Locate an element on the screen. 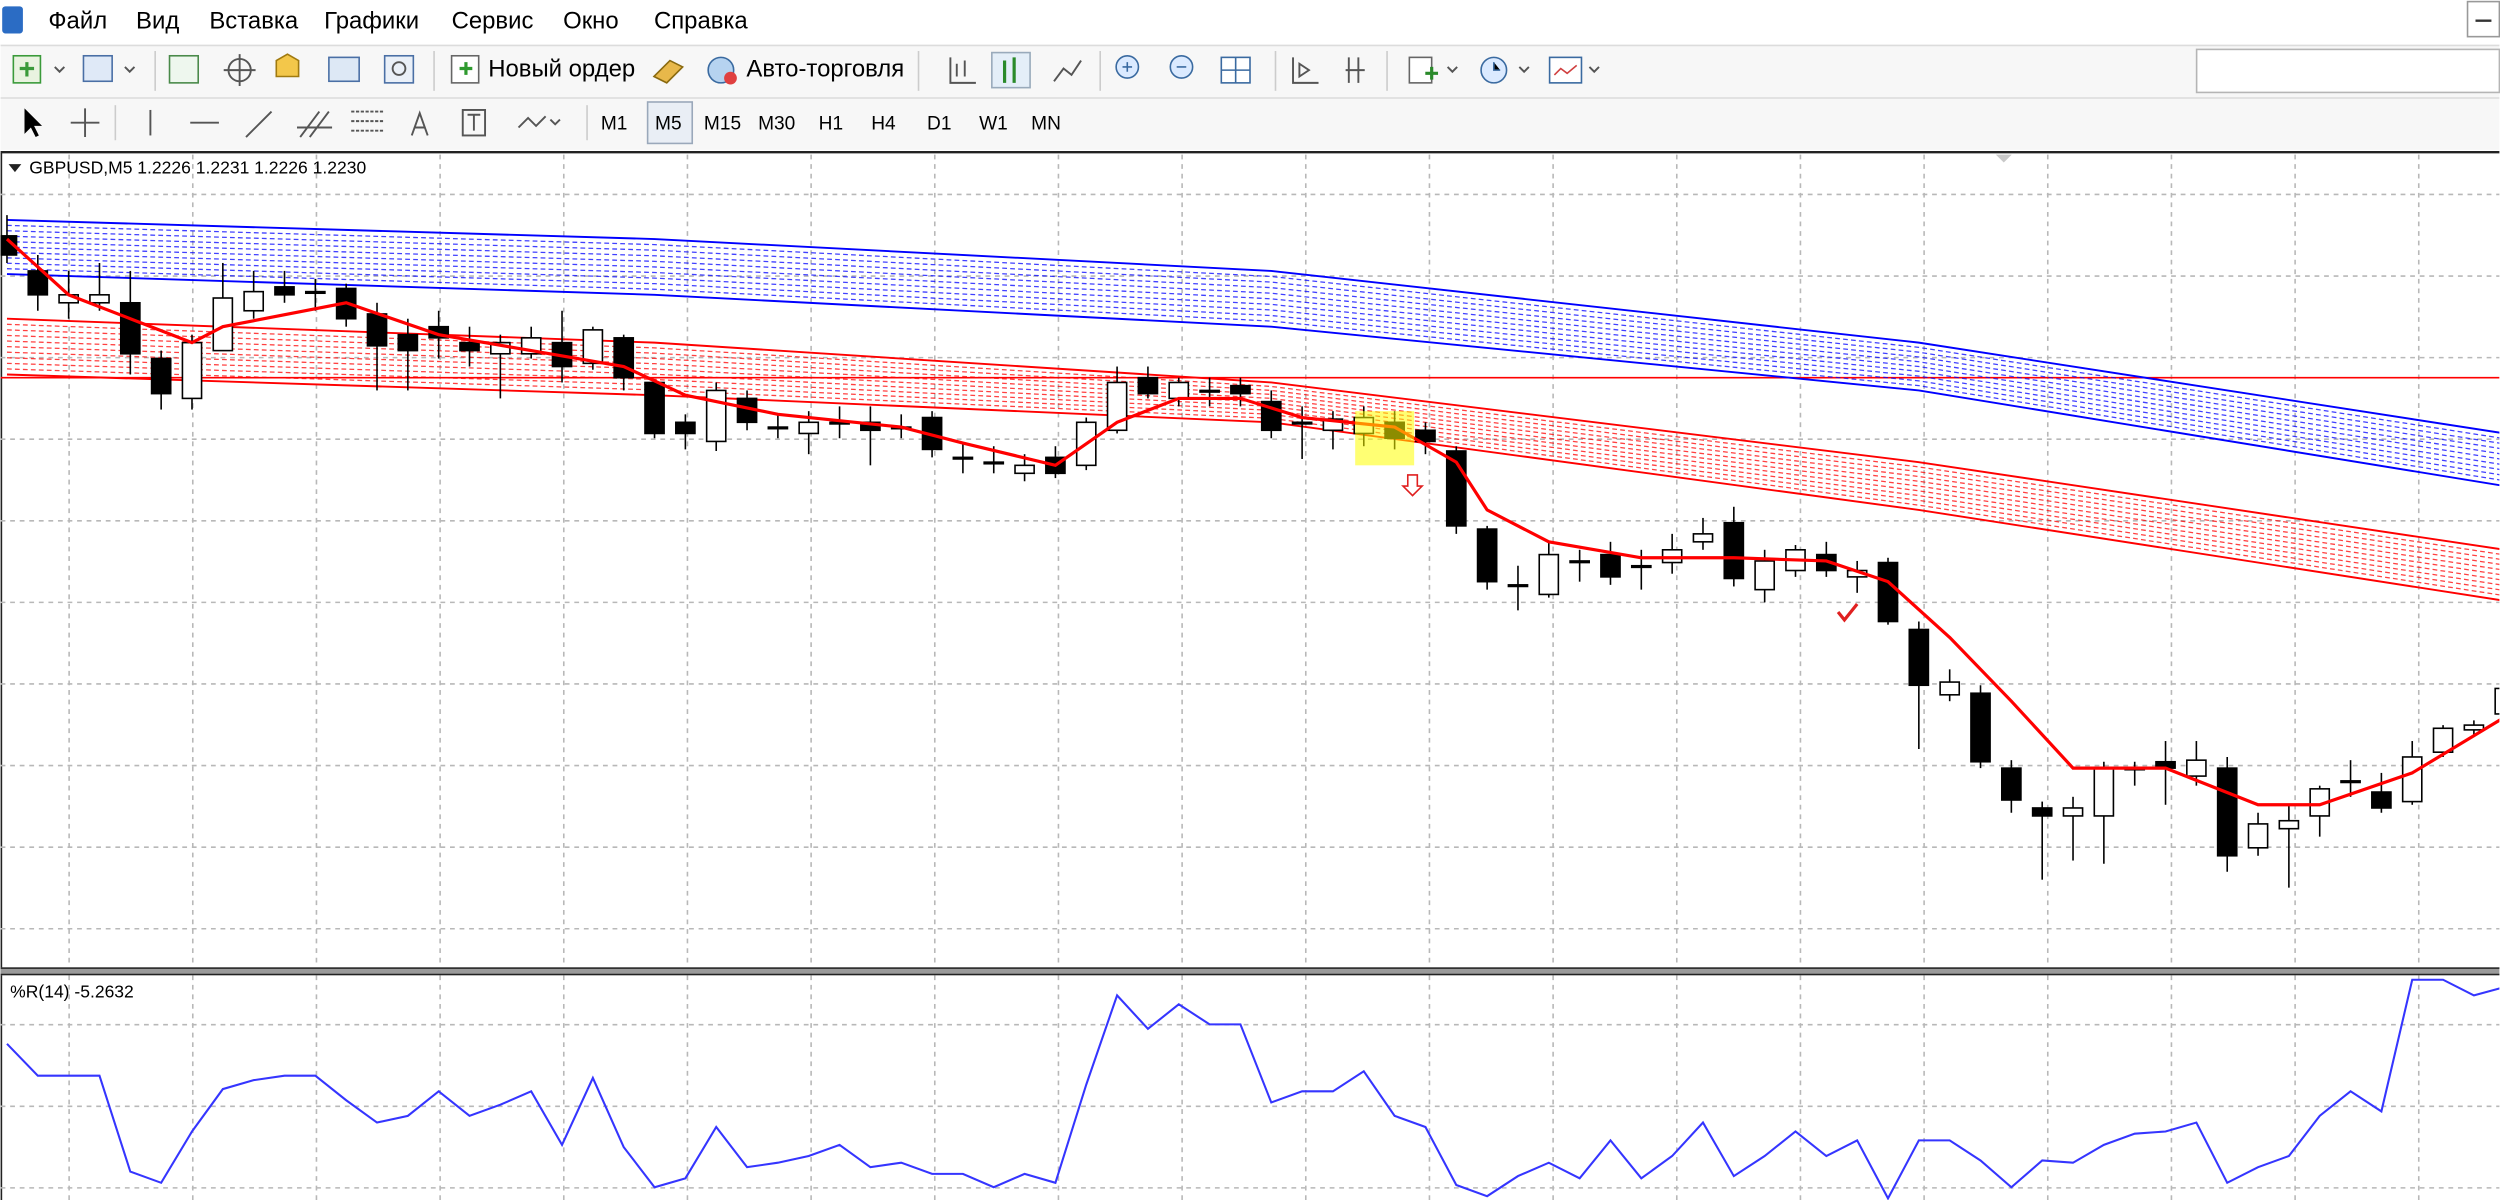  menu-bar is located at coordinates (1250, 22).